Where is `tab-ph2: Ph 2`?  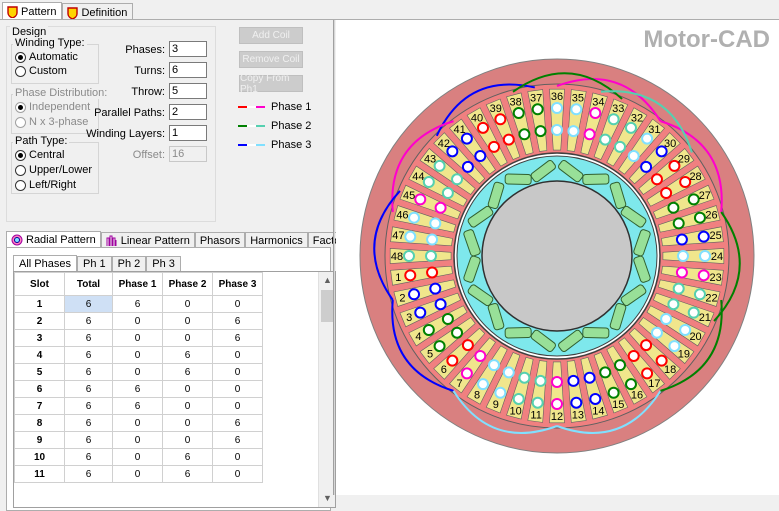
tab-ph2: Ph 2 is located at coordinates (129, 263).